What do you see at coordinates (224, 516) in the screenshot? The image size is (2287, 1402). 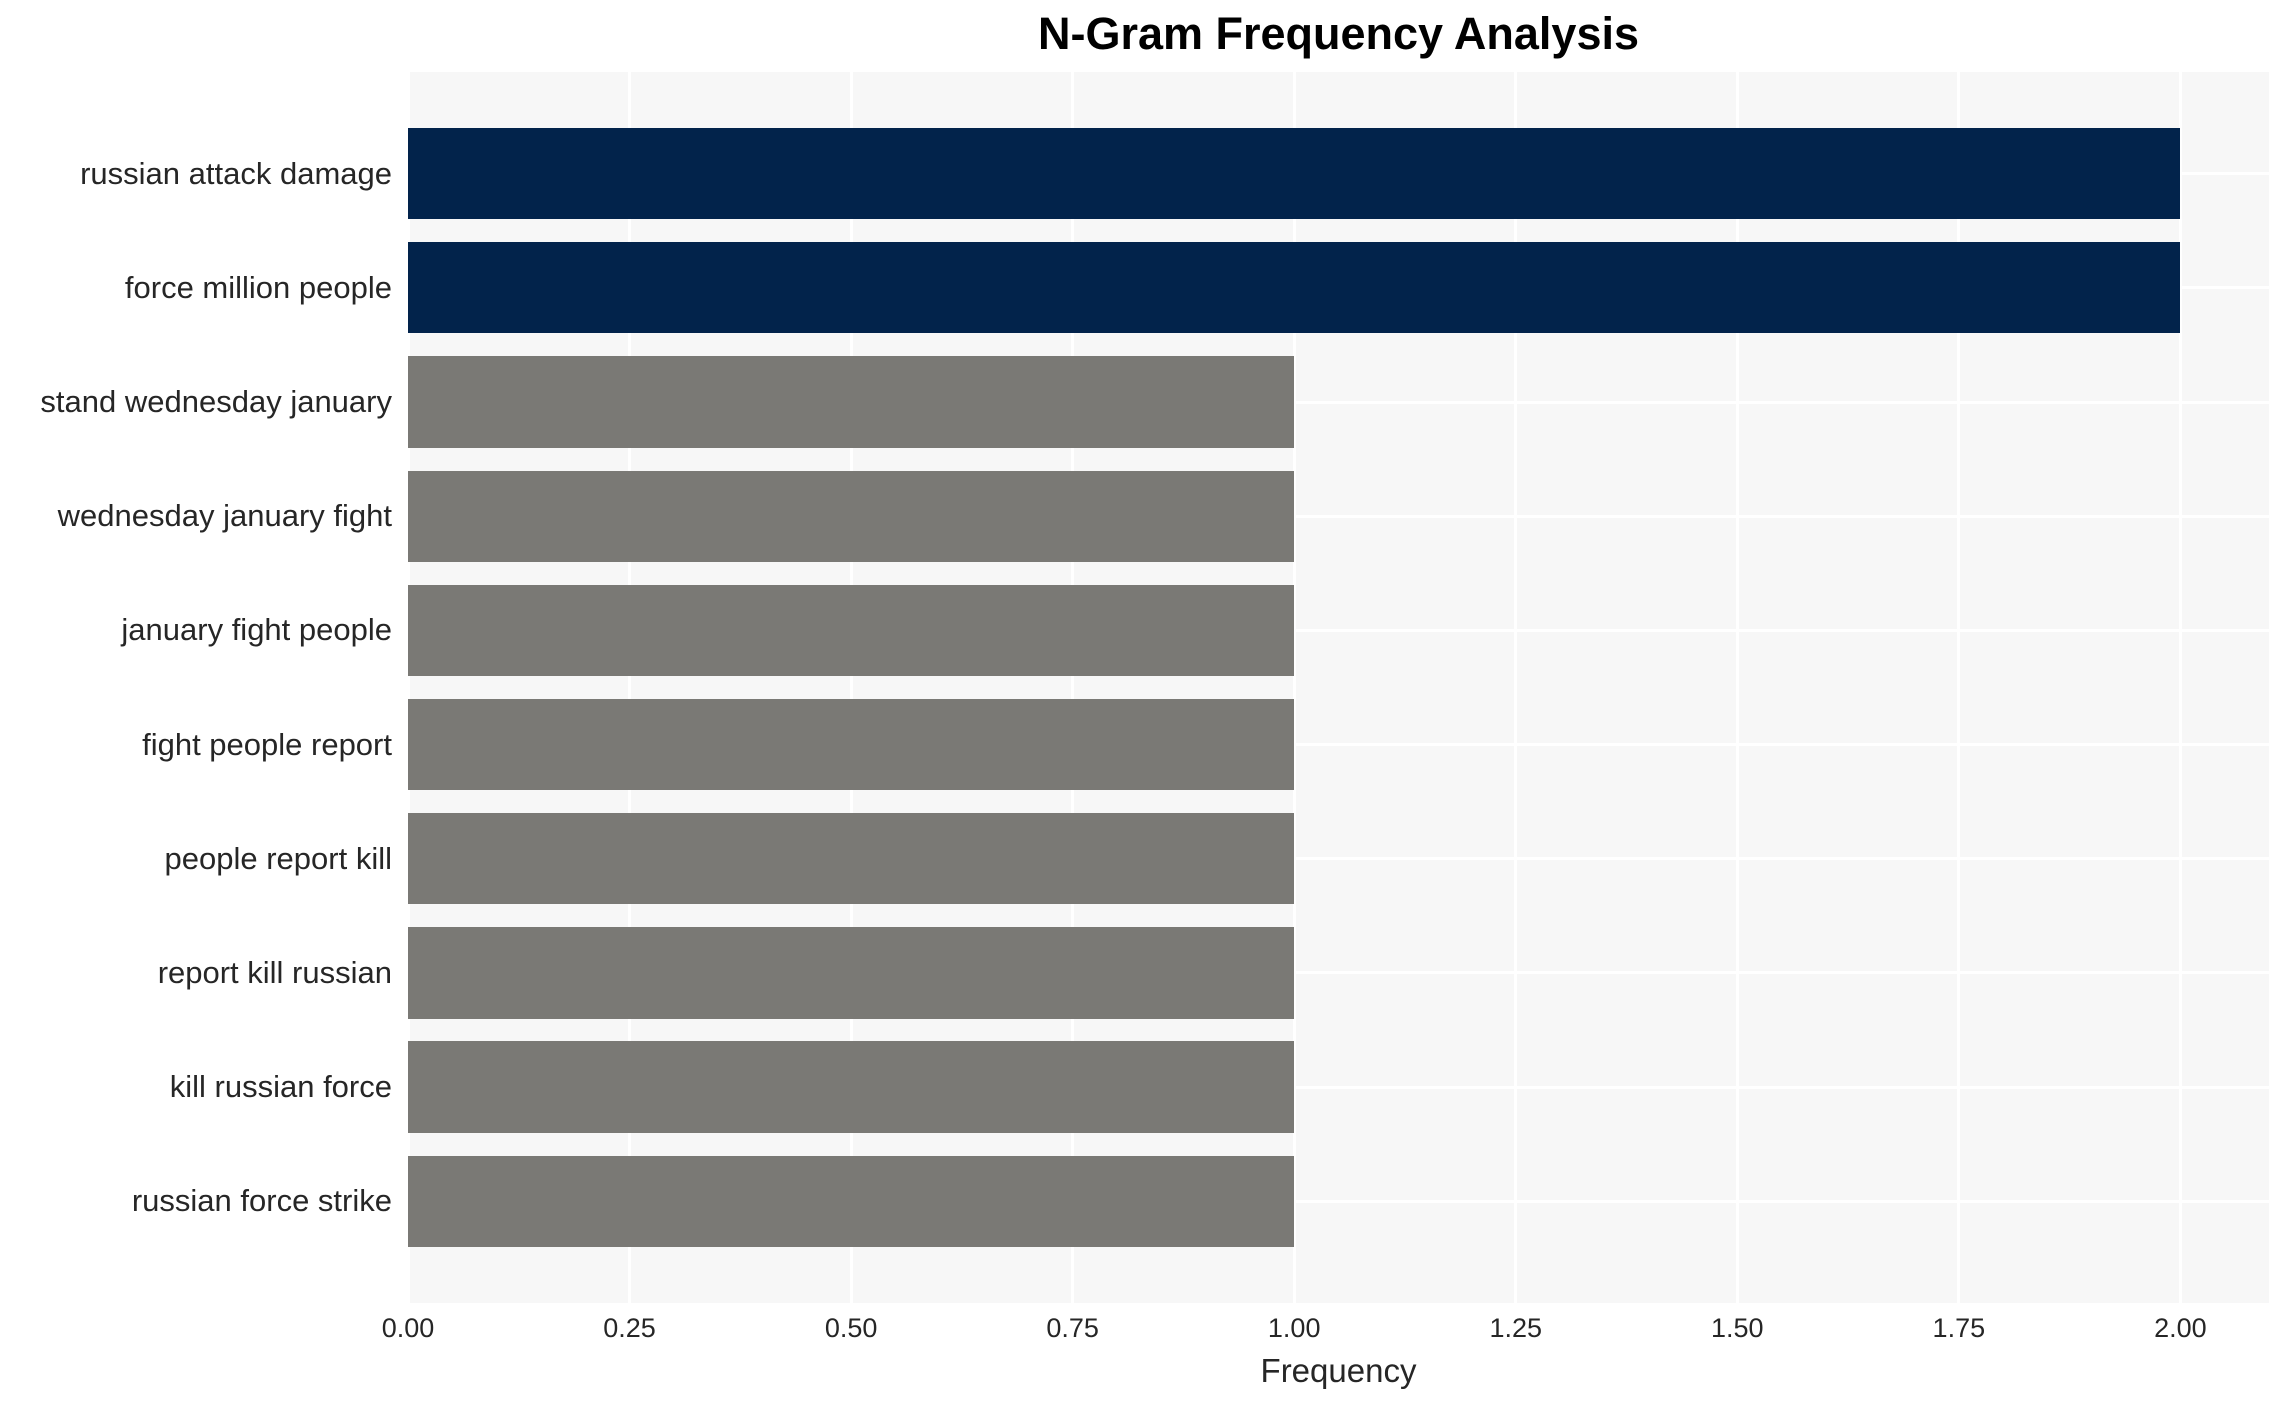 I see `y-tick-label: wednesday january fight` at bounding box center [224, 516].